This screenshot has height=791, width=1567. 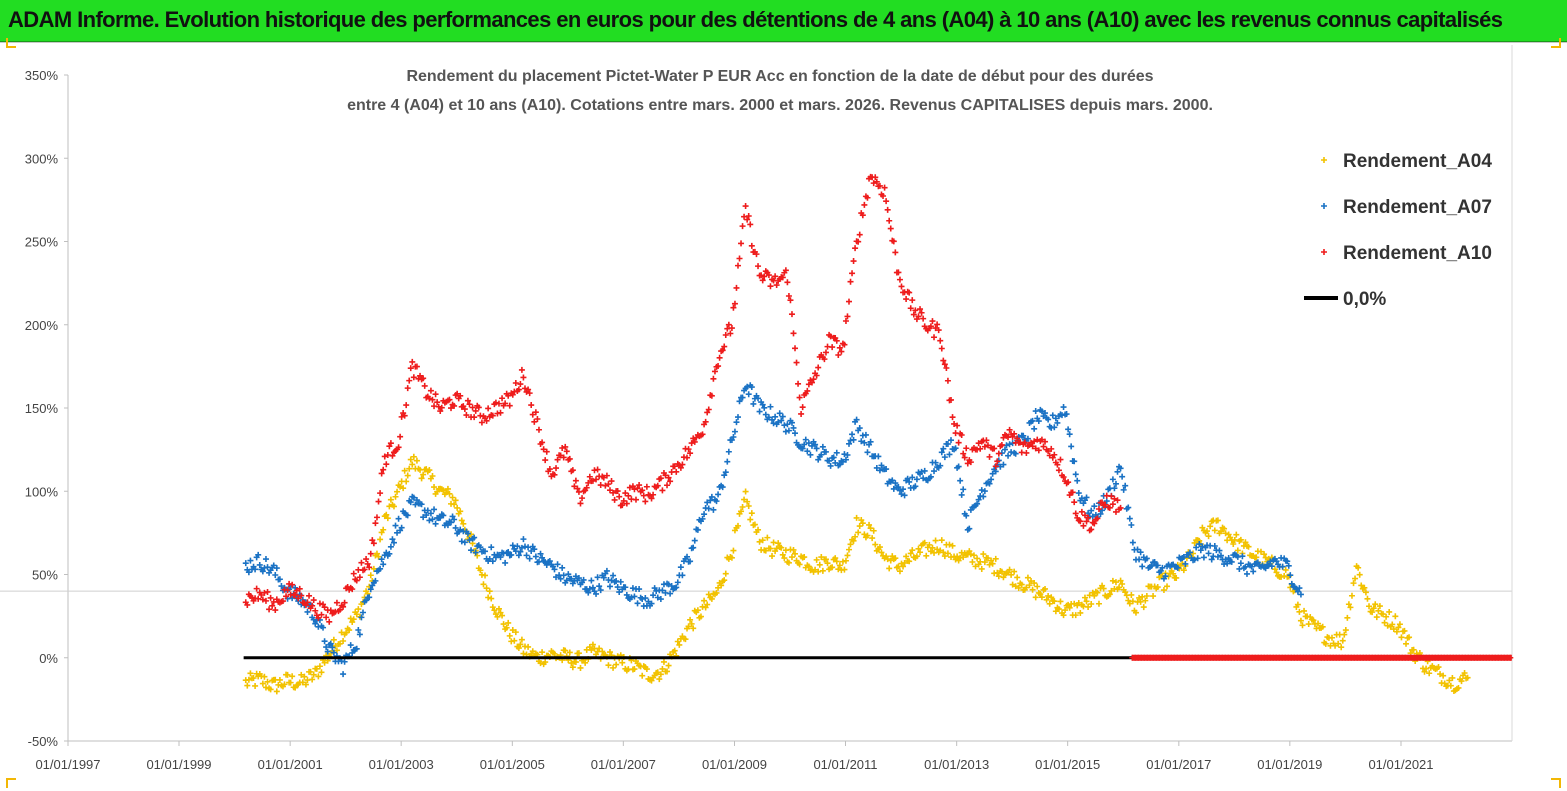 What do you see at coordinates (1067, 764) in the screenshot?
I see `x-tick-label: 01/01/2015` at bounding box center [1067, 764].